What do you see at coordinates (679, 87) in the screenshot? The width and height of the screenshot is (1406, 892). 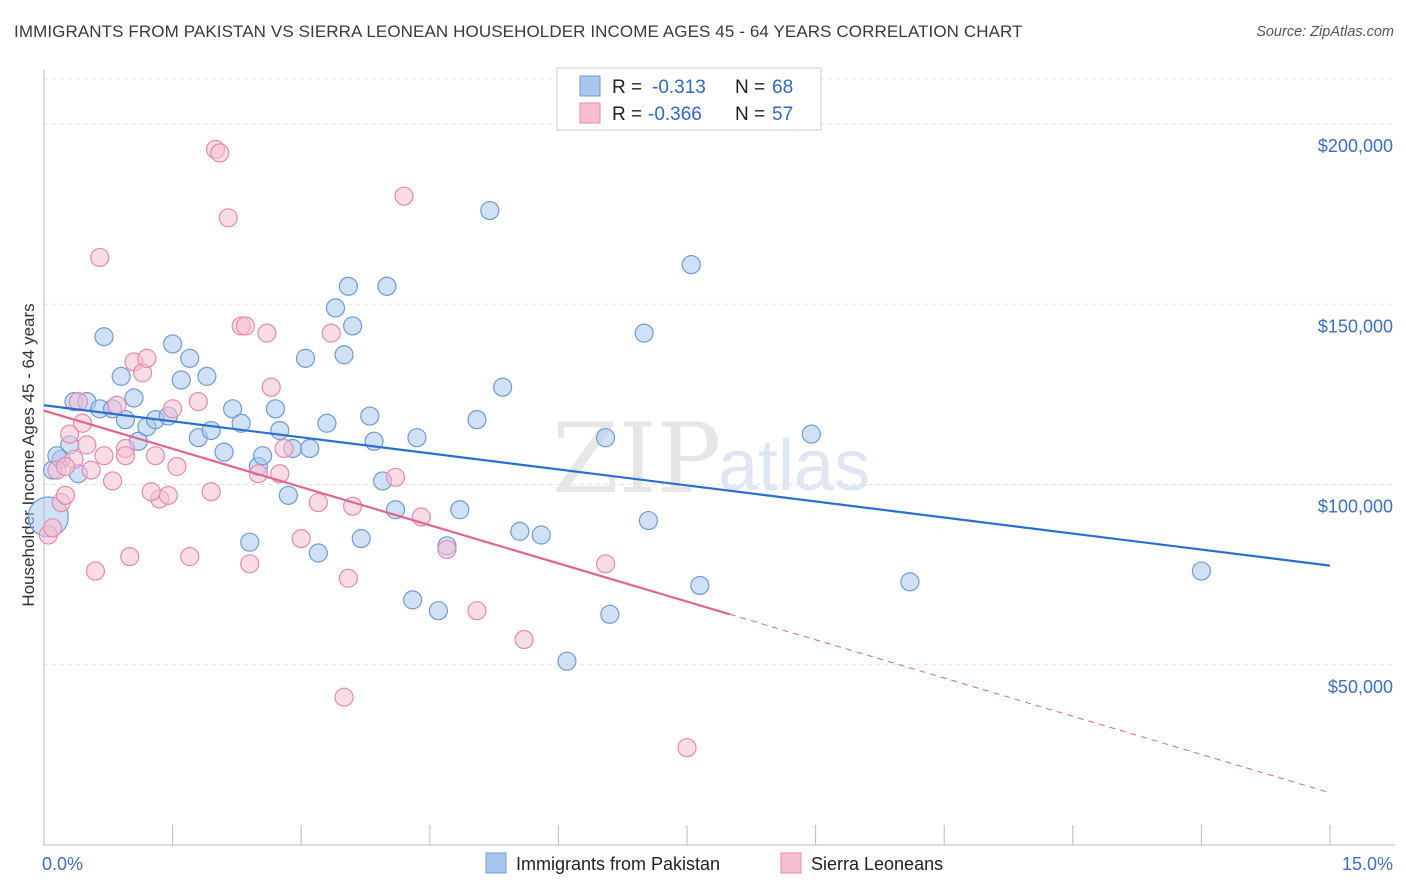 I see `legend-r-value-1: -0.313` at bounding box center [679, 87].